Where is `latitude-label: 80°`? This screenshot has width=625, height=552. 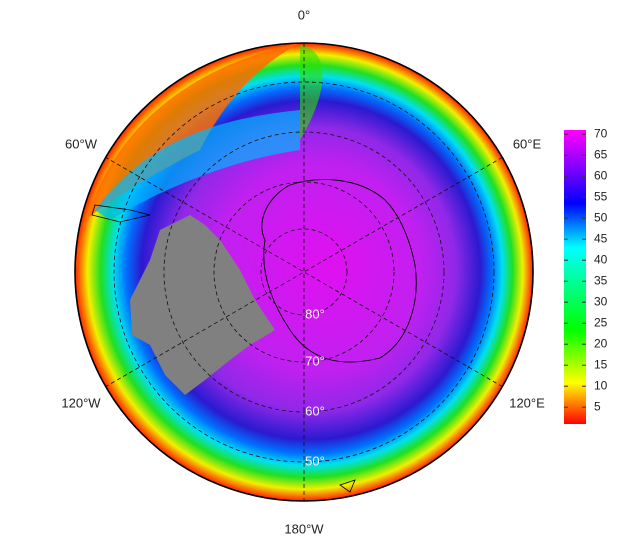 latitude-label: 80° is located at coordinates (315, 313).